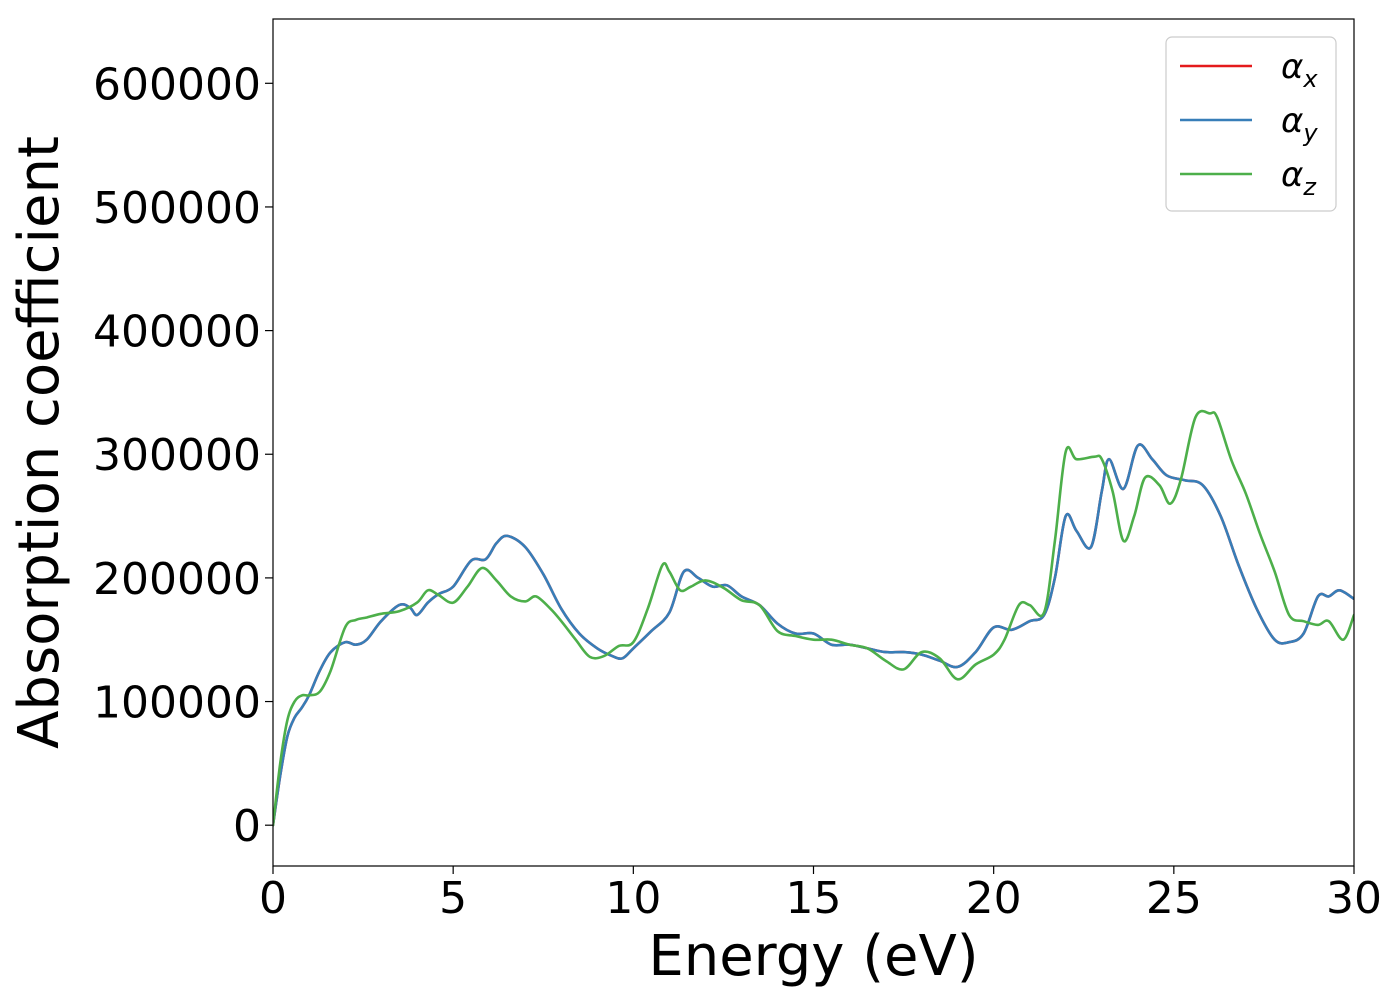 This screenshot has height=1000, width=1400. Describe the element at coordinates (813, 956) in the screenshot. I see `x-axis-label: Energy (eV)` at that location.